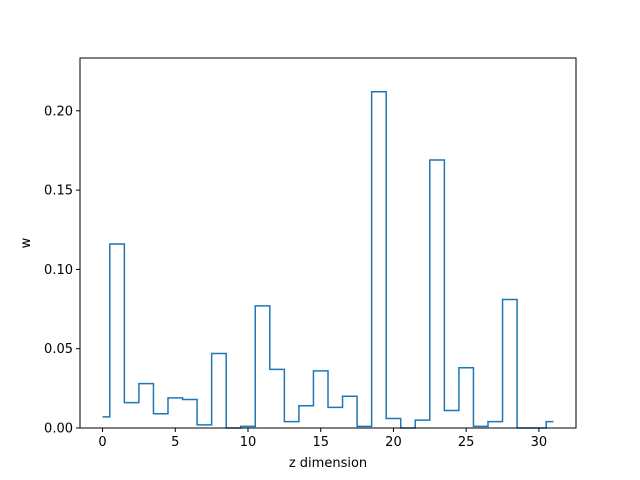 The height and width of the screenshot is (480, 640). What do you see at coordinates (248, 442) in the screenshot?
I see `x-tick-label: 10` at bounding box center [248, 442].